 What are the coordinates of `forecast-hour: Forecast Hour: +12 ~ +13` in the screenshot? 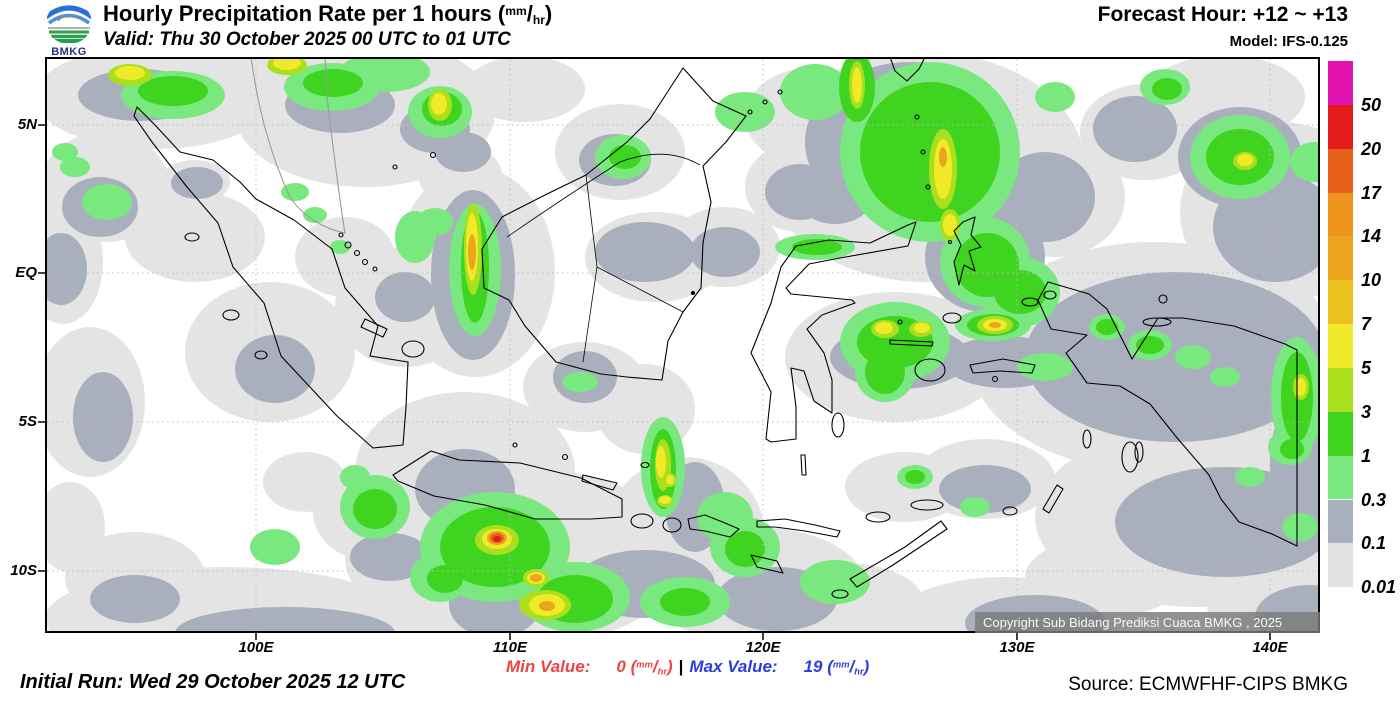 It's located at (1222, 14).